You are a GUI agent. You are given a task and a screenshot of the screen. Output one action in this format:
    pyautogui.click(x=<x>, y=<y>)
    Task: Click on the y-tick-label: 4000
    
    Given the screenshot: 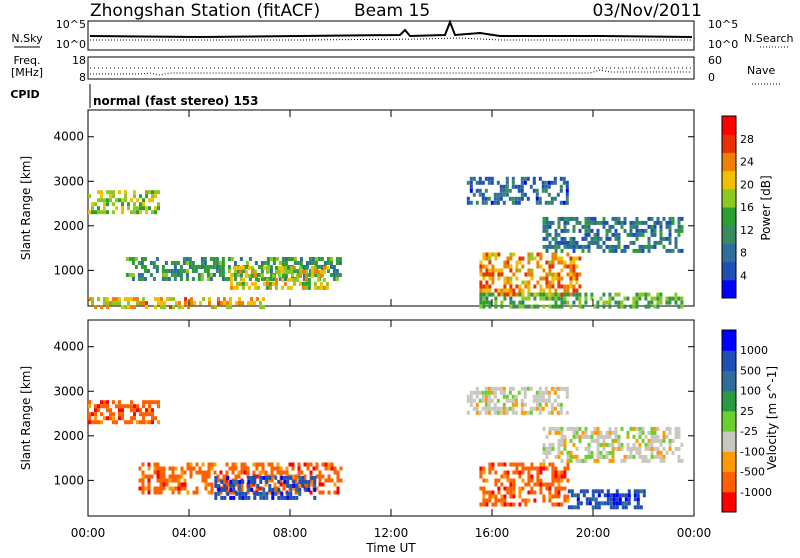 What is the action you would take?
    pyautogui.click(x=68, y=347)
    